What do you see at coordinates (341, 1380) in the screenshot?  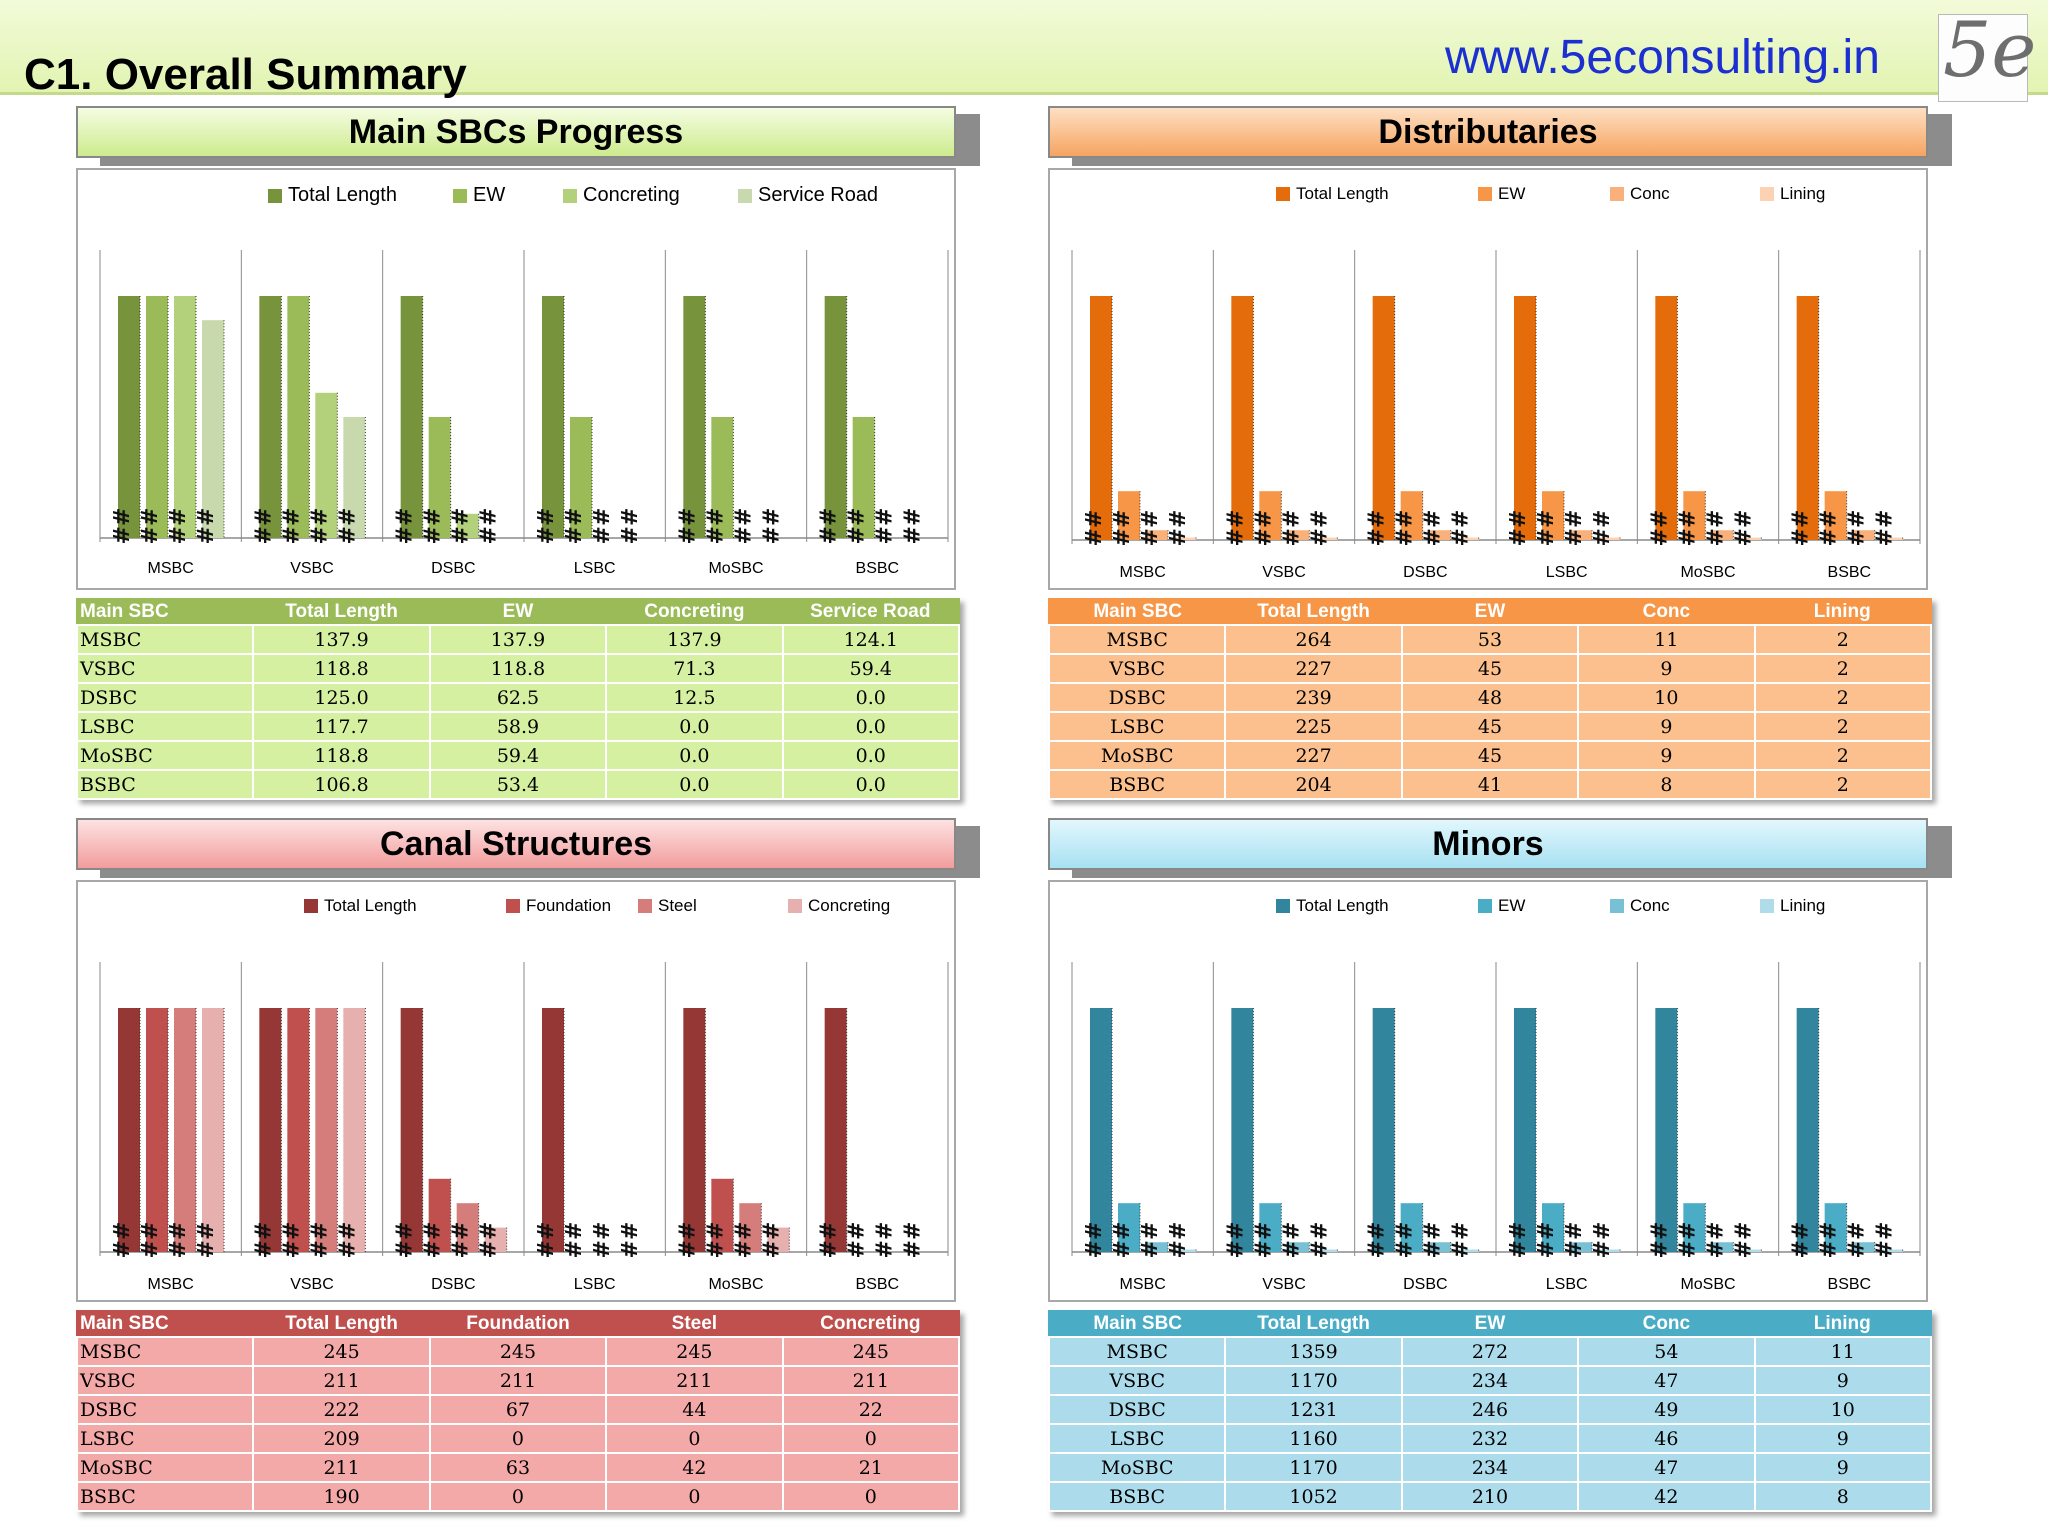 I see `table-cell: 211` at bounding box center [341, 1380].